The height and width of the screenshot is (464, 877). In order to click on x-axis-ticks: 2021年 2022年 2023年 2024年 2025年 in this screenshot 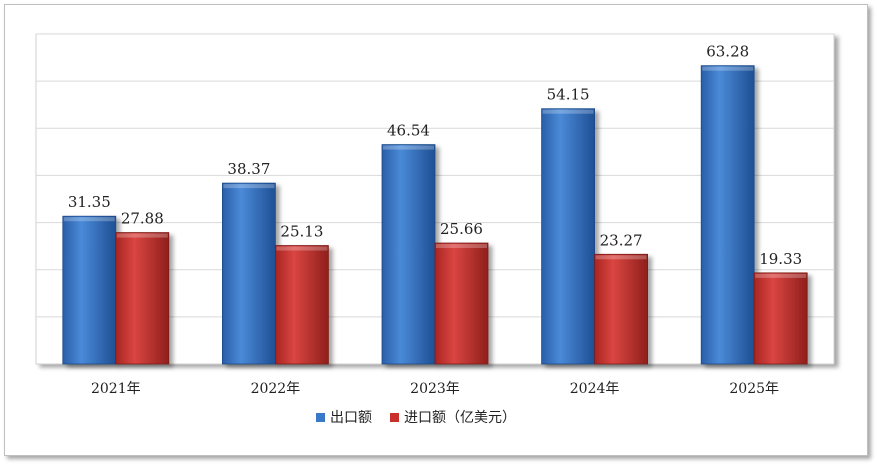, I will do `click(435, 389)`.